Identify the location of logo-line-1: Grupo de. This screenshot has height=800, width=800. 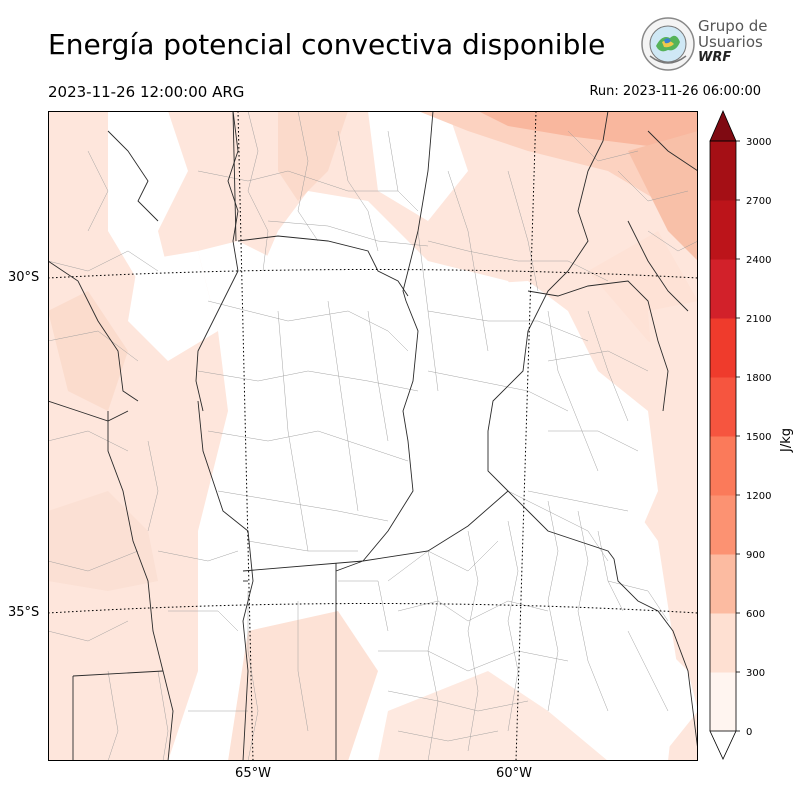
(733, 26).